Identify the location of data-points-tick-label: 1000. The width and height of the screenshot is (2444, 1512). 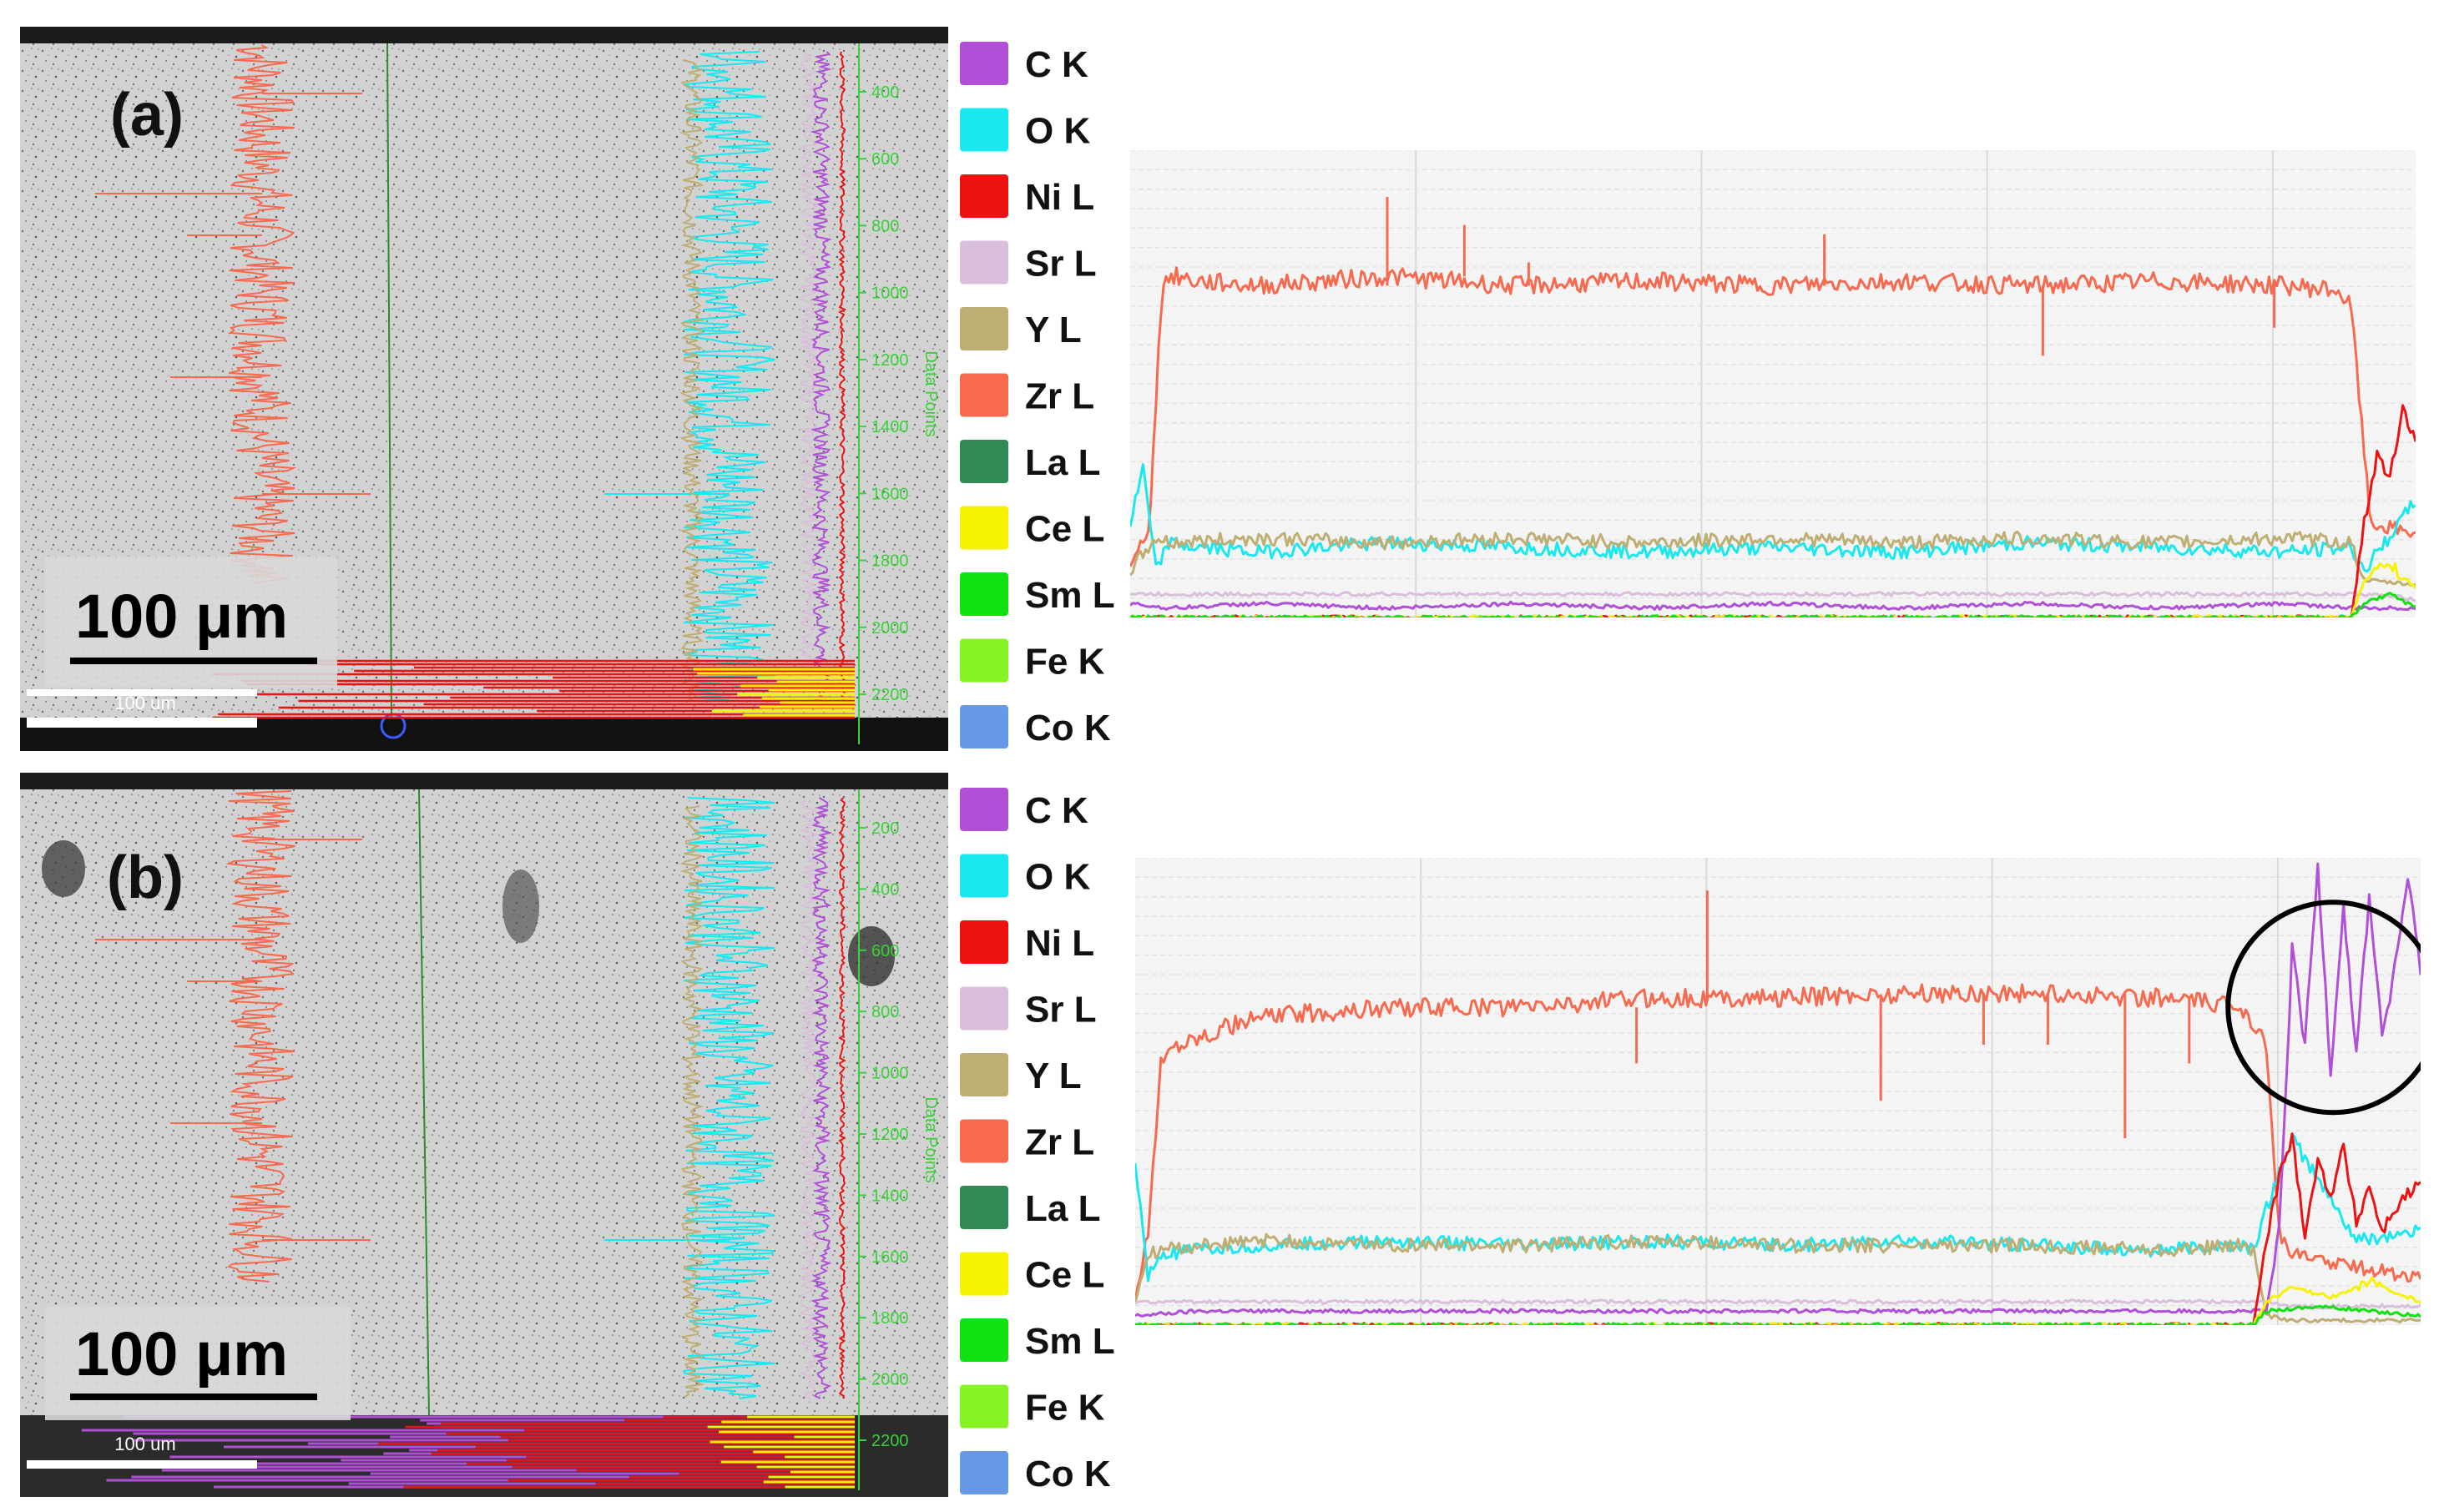
(890, 294).